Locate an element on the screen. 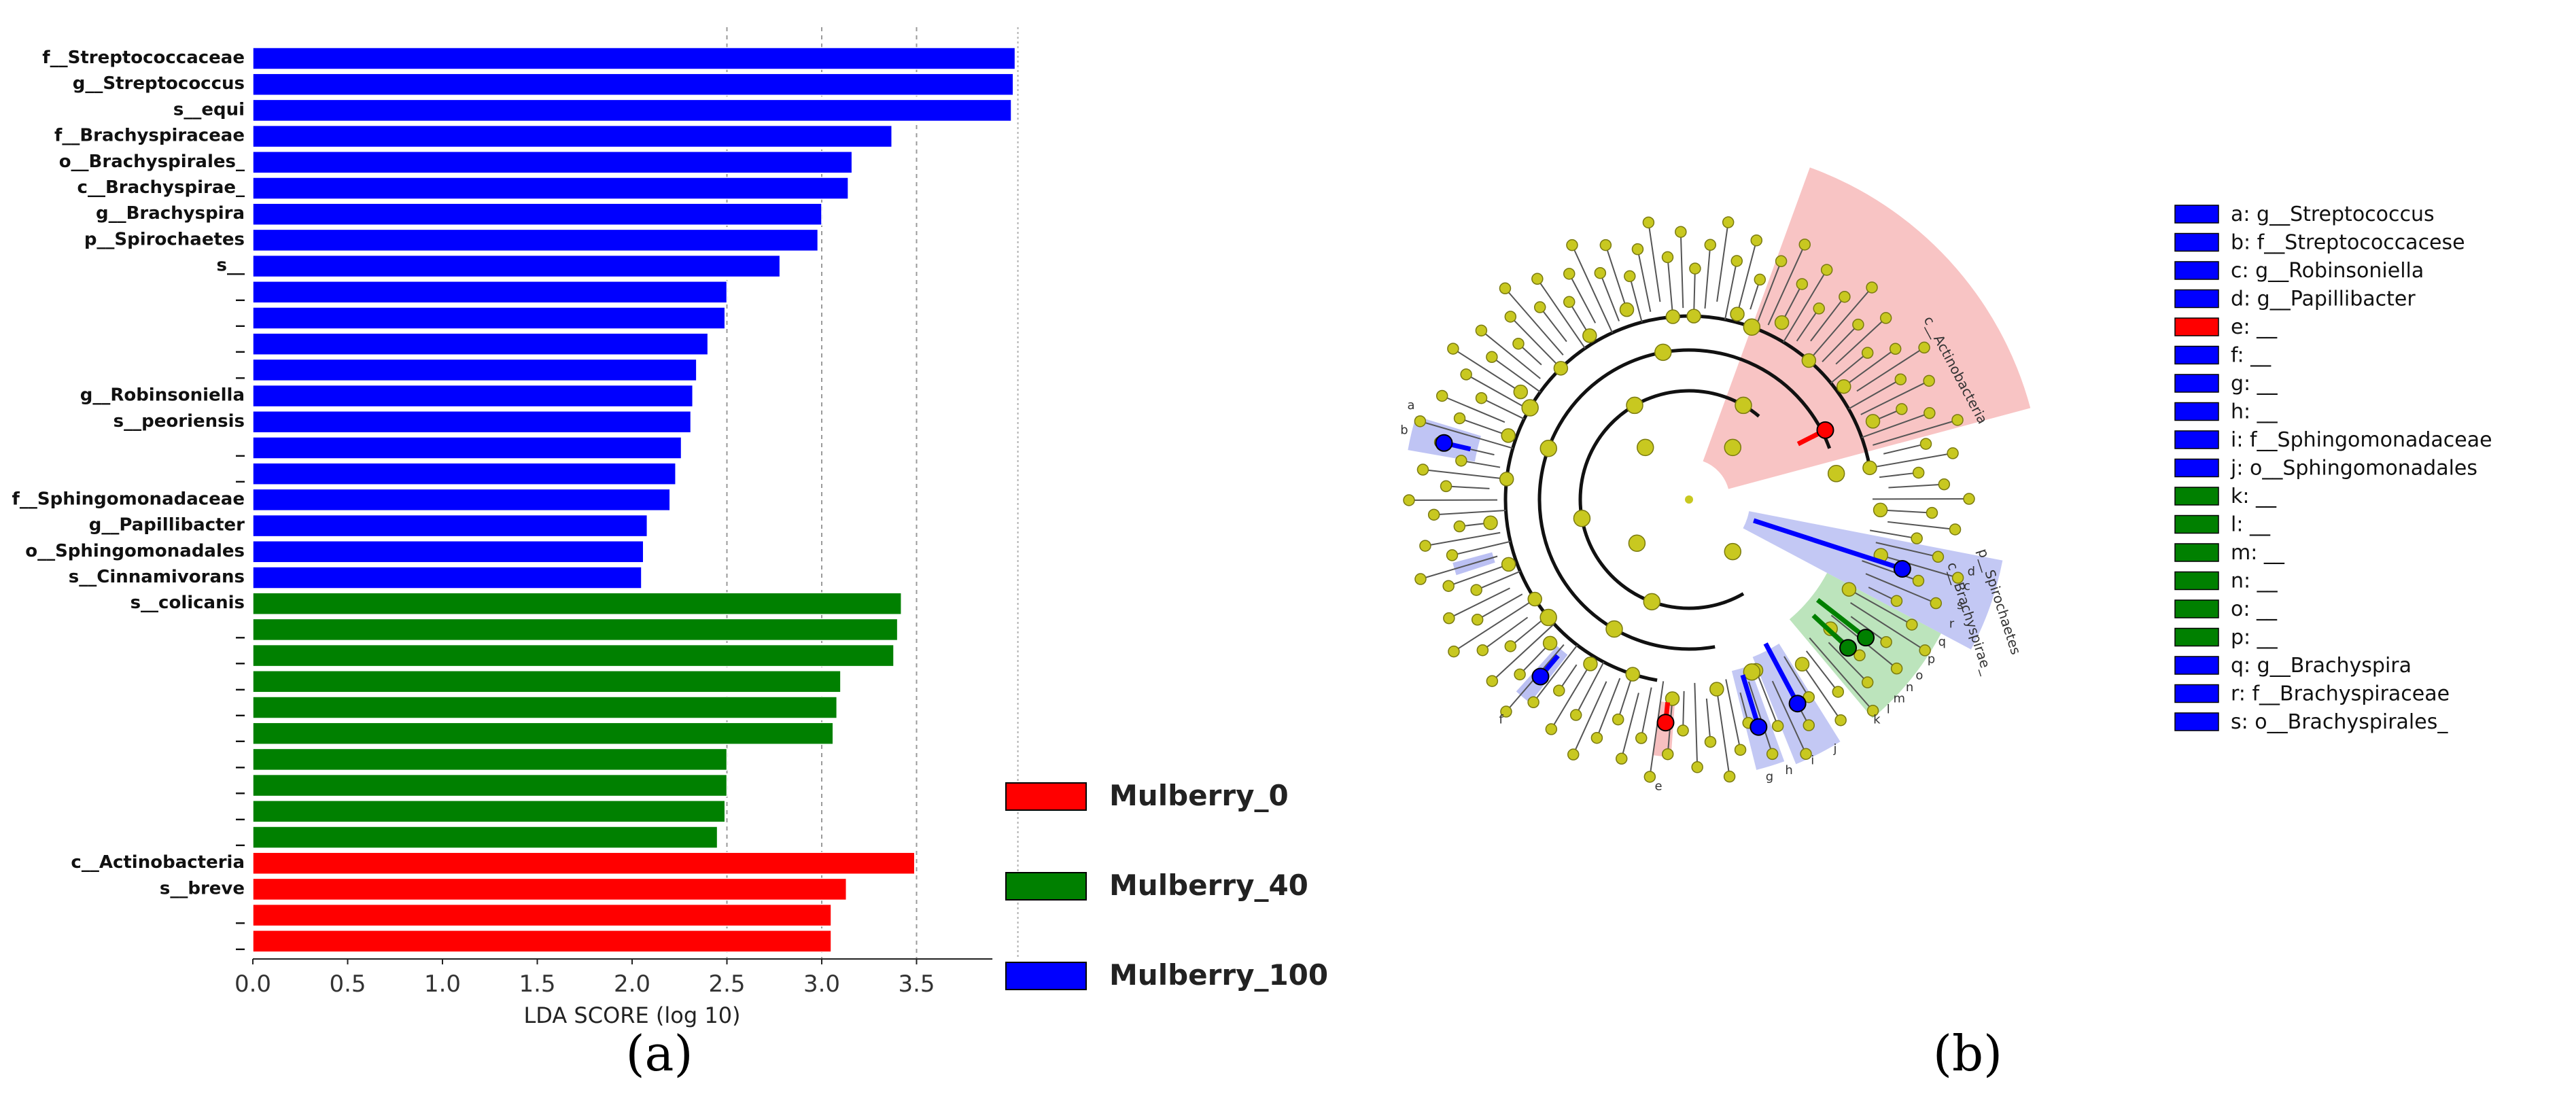 This screenshot has width=2576, height=1101. key-entry: n: __ is located at coordinates (2254, 581).